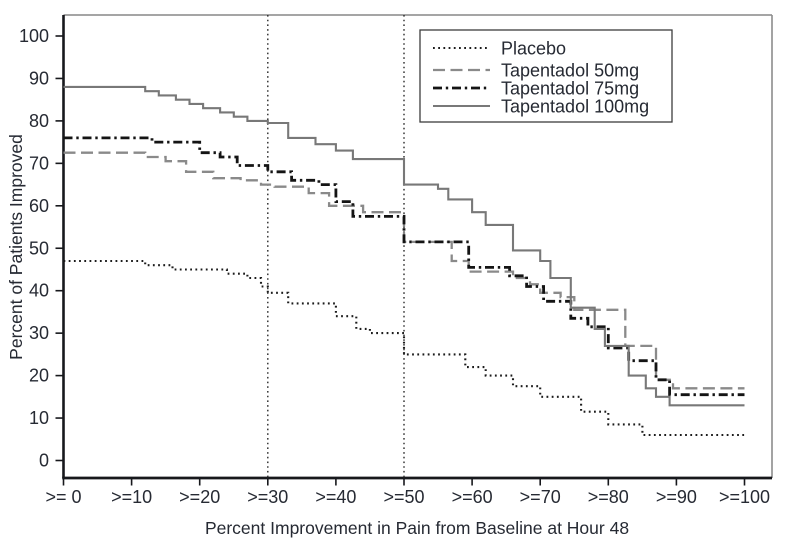 The image size is (787, 550). Describe the element at coordinates (131, 497) in the screenshot. I see `x-tick-label: >=10` at that location.